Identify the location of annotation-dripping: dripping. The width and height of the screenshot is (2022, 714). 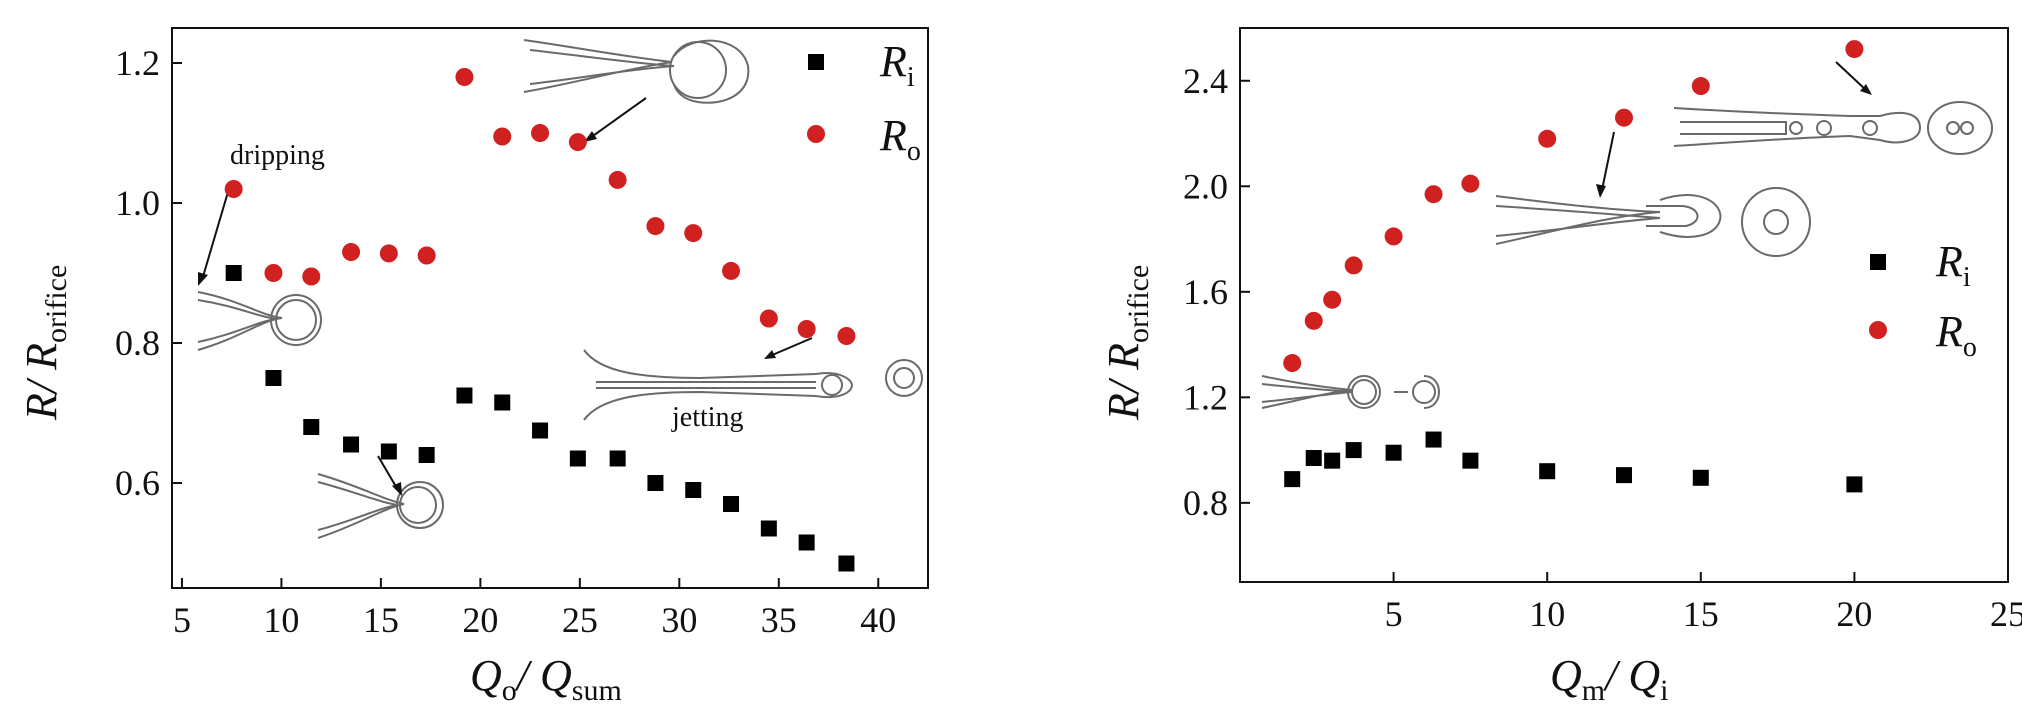
(277, 155).